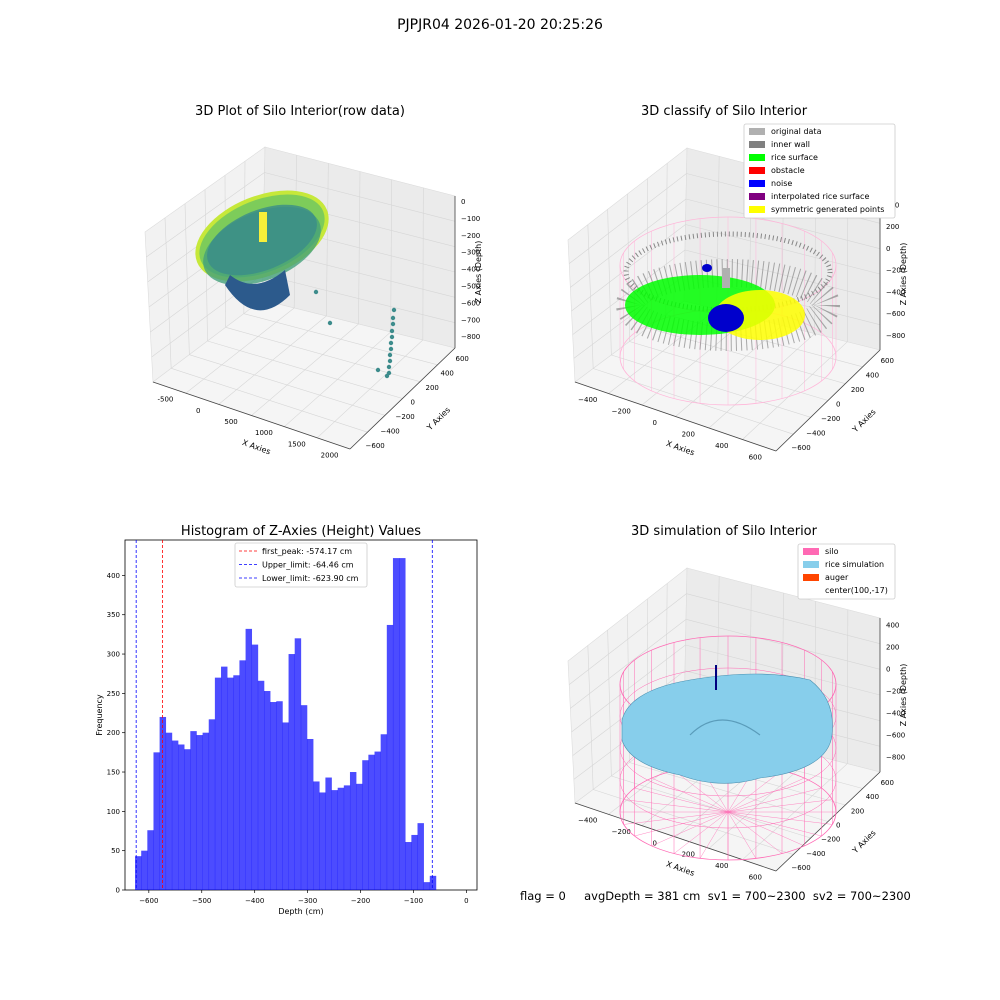 This screenshot has width=1000, height=1000. What do you see at coordinates (115, 851) in the screenshot?
I see `hist-y-tick-label: 50` at bounding box center [115, 851].